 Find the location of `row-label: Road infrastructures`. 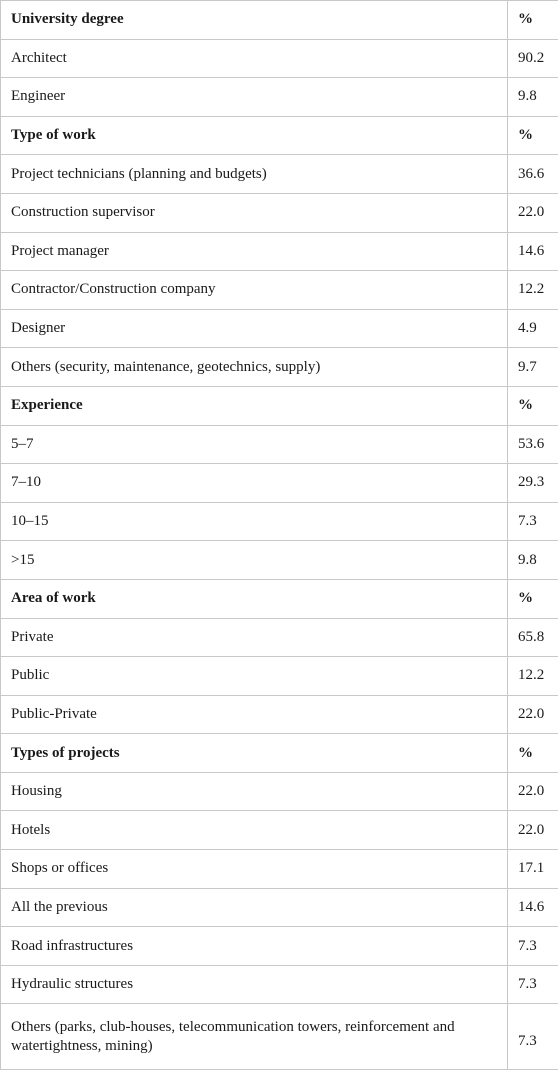

row-label: Road infrastructures is located at coordinates (254, 946).